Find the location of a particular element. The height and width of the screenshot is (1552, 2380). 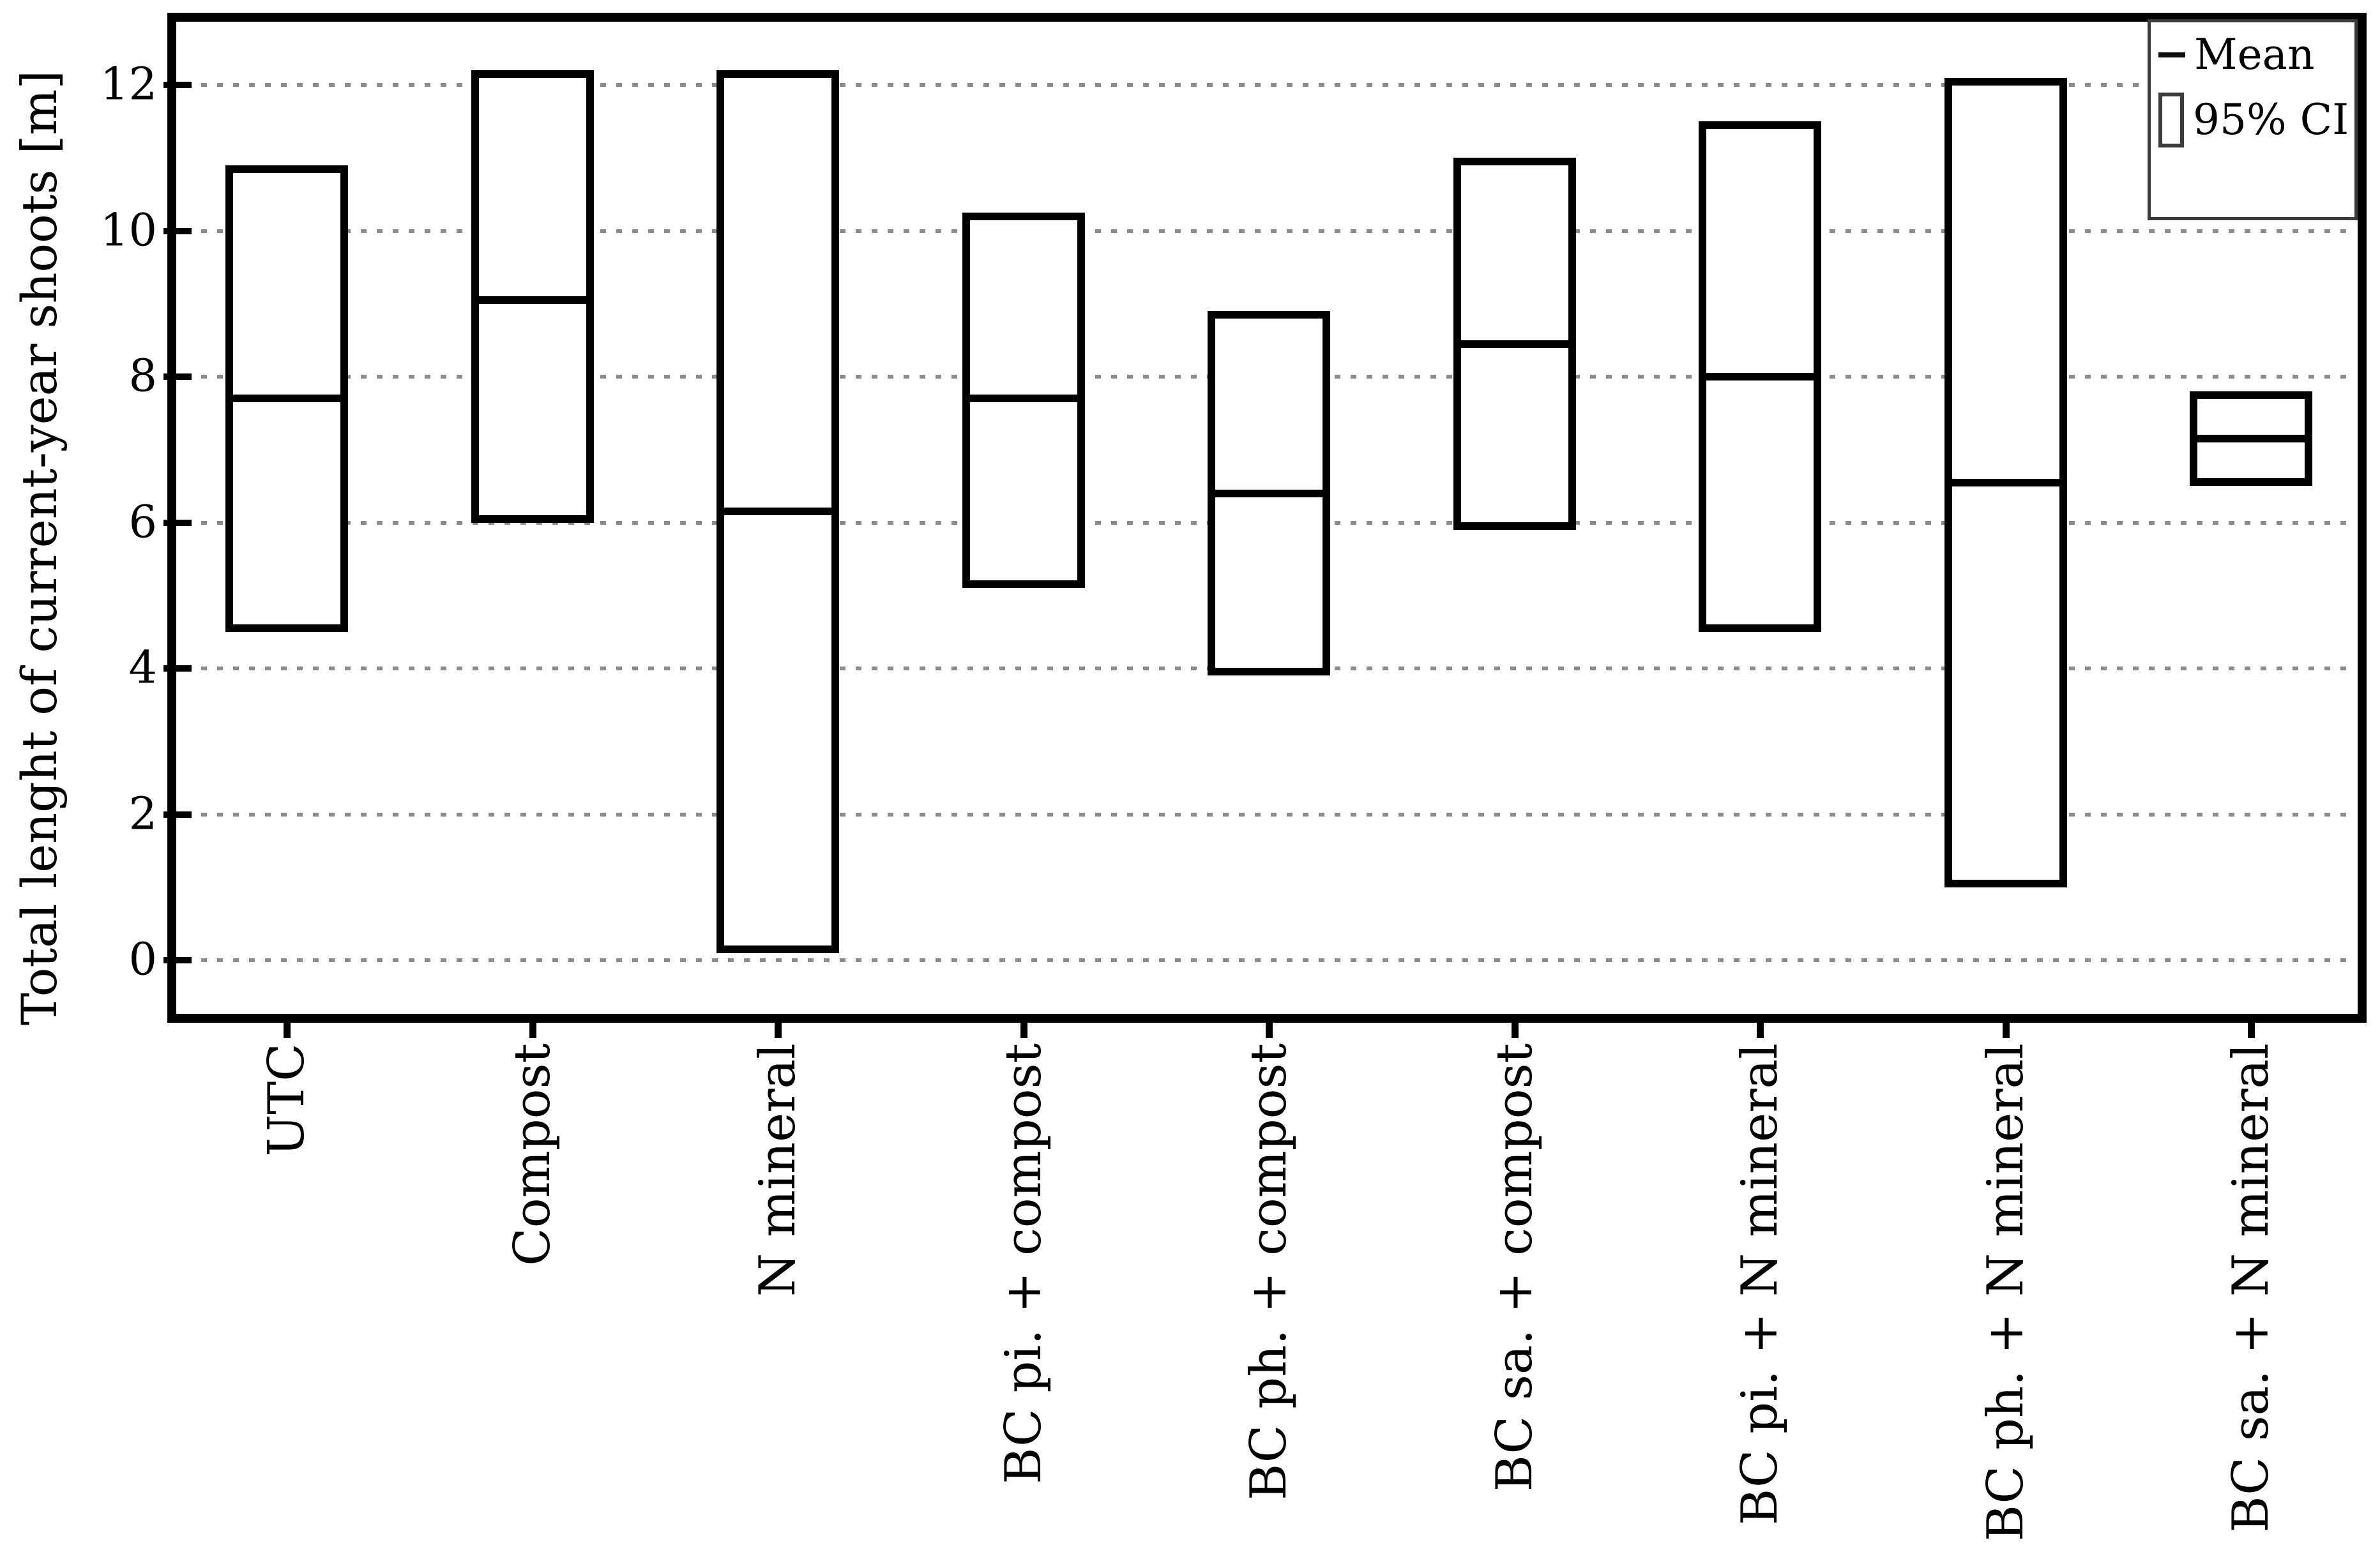

x-tick-label-text: BC sa. + N mineral is located at coordinates (2251, 1288).